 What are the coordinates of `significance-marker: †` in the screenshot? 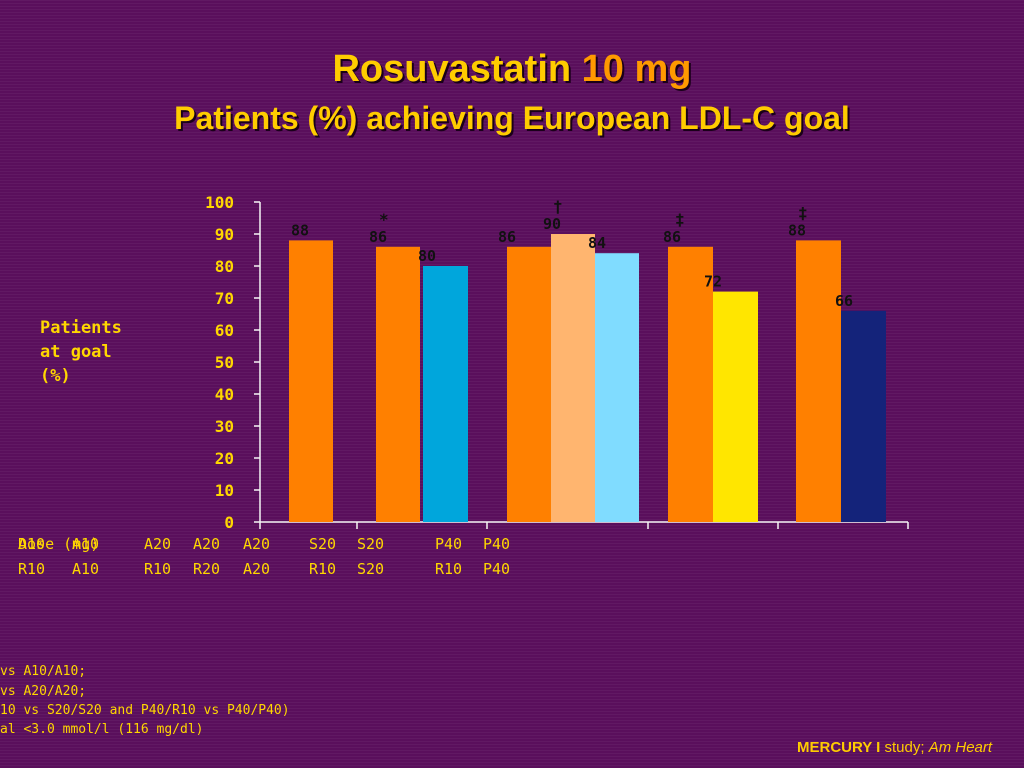 It's located at (558, 206).